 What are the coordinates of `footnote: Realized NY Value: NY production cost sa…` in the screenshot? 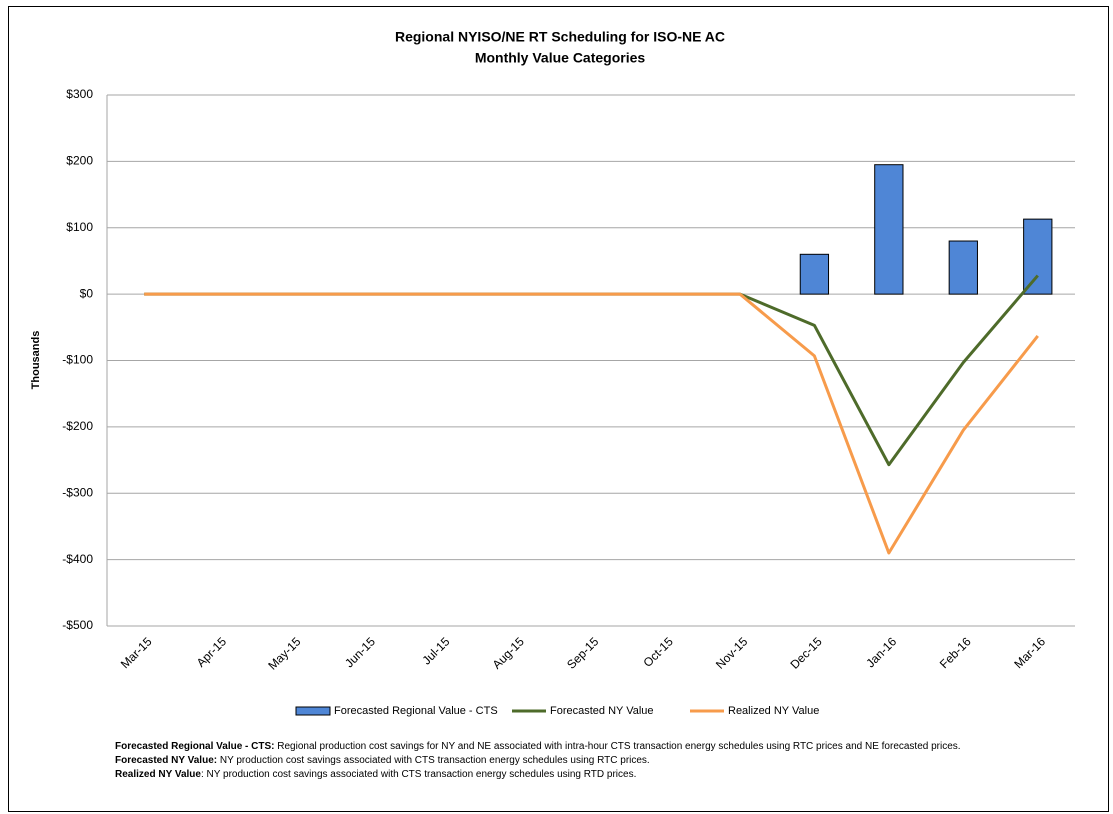 It's located at (375, 774).